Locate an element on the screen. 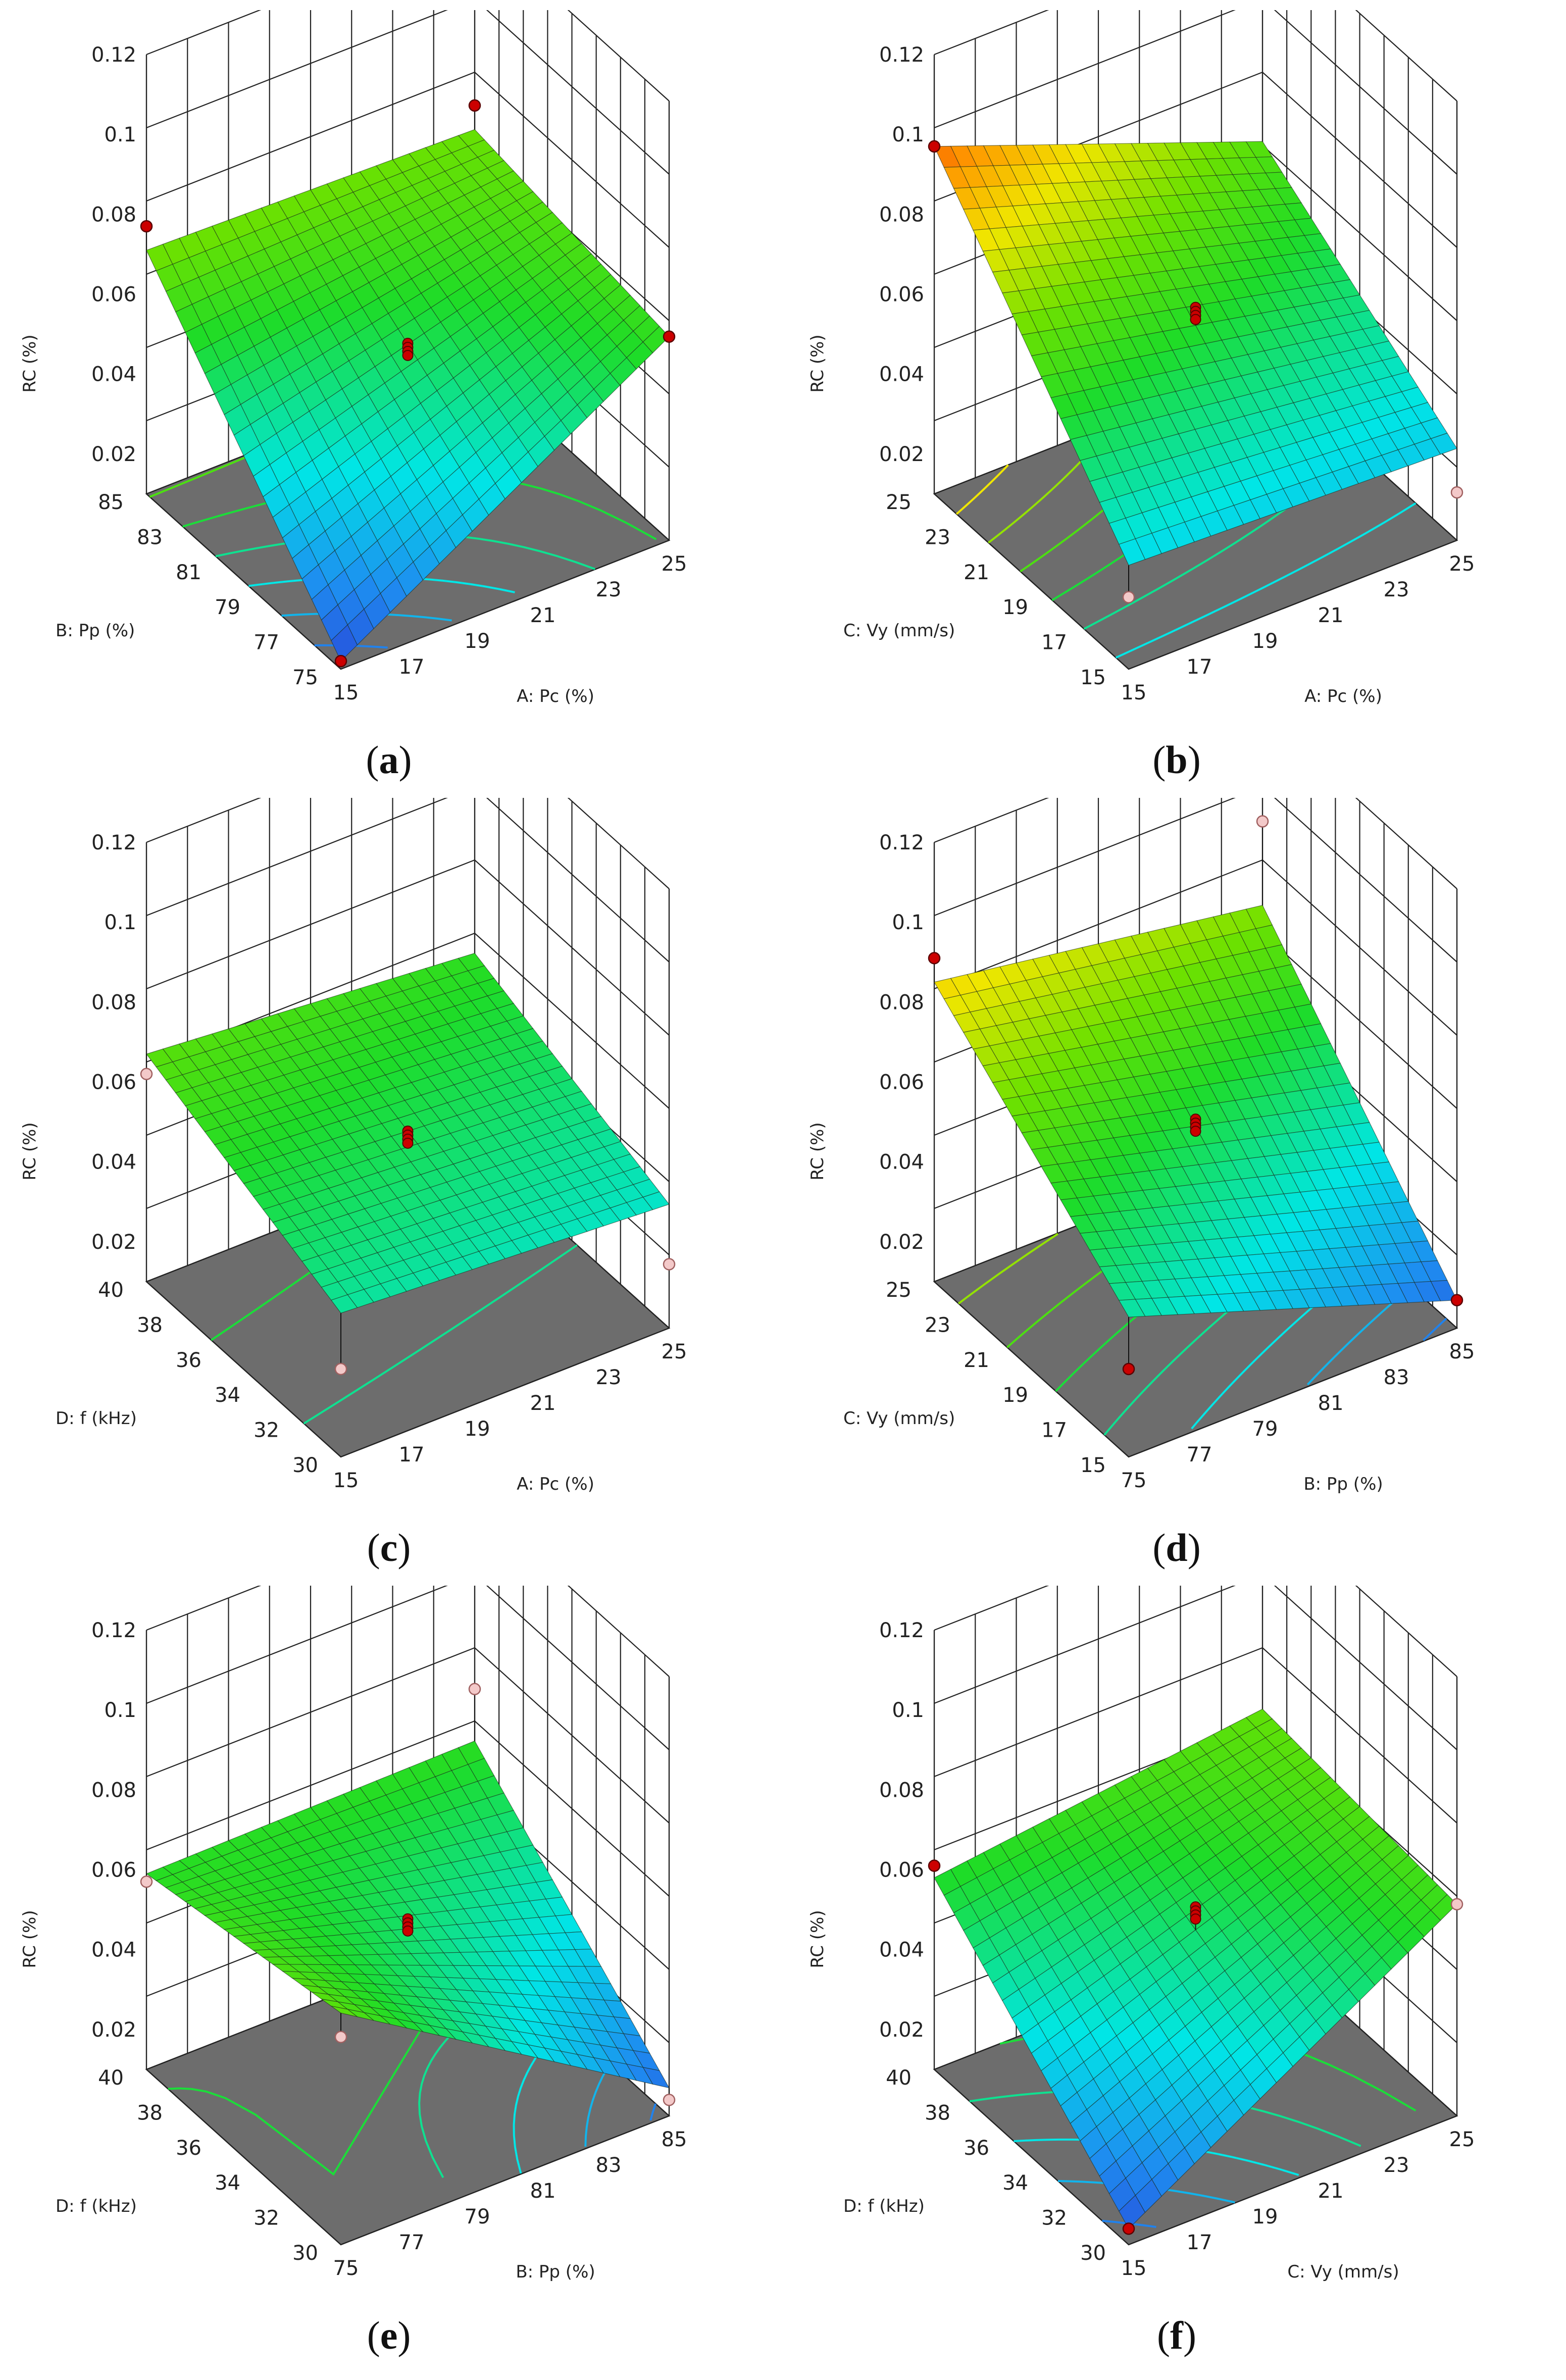  x-axis: 75 77 79 81 83 85 B: Pp (%) is located at coordinates (1298, 1417).